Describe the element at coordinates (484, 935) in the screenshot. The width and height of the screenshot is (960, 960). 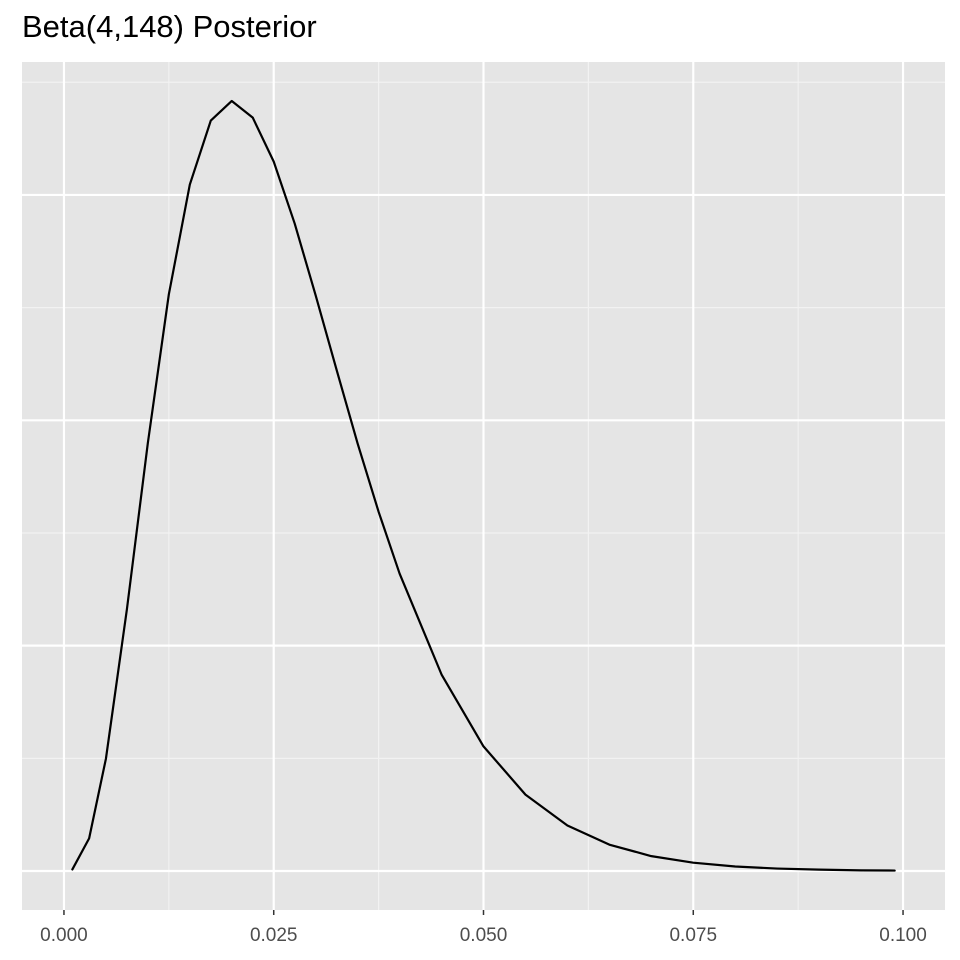
I see `x-tick-label: 0.050` at that location.